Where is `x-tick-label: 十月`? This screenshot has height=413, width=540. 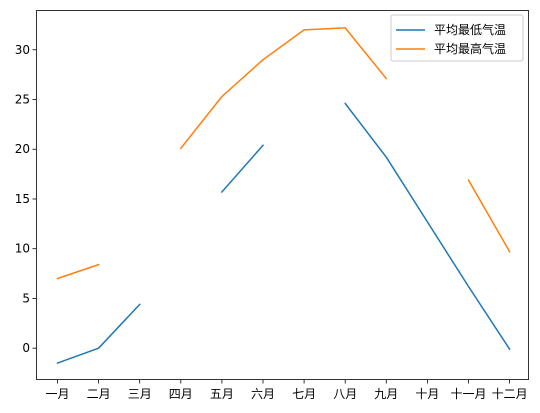
x-tick-label: 十月 is located at coordinates (427, 394).